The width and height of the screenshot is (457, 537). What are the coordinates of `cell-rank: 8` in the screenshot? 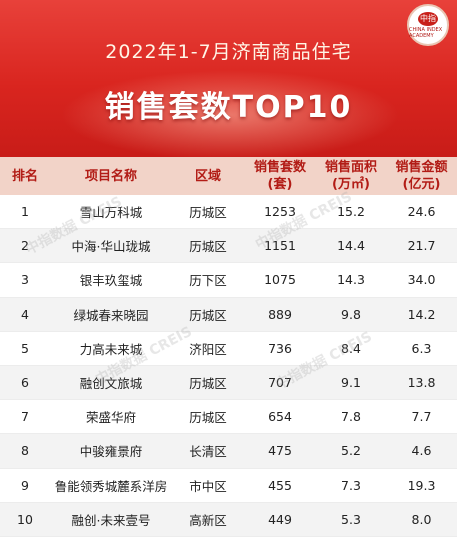 It's located at (25, 451).